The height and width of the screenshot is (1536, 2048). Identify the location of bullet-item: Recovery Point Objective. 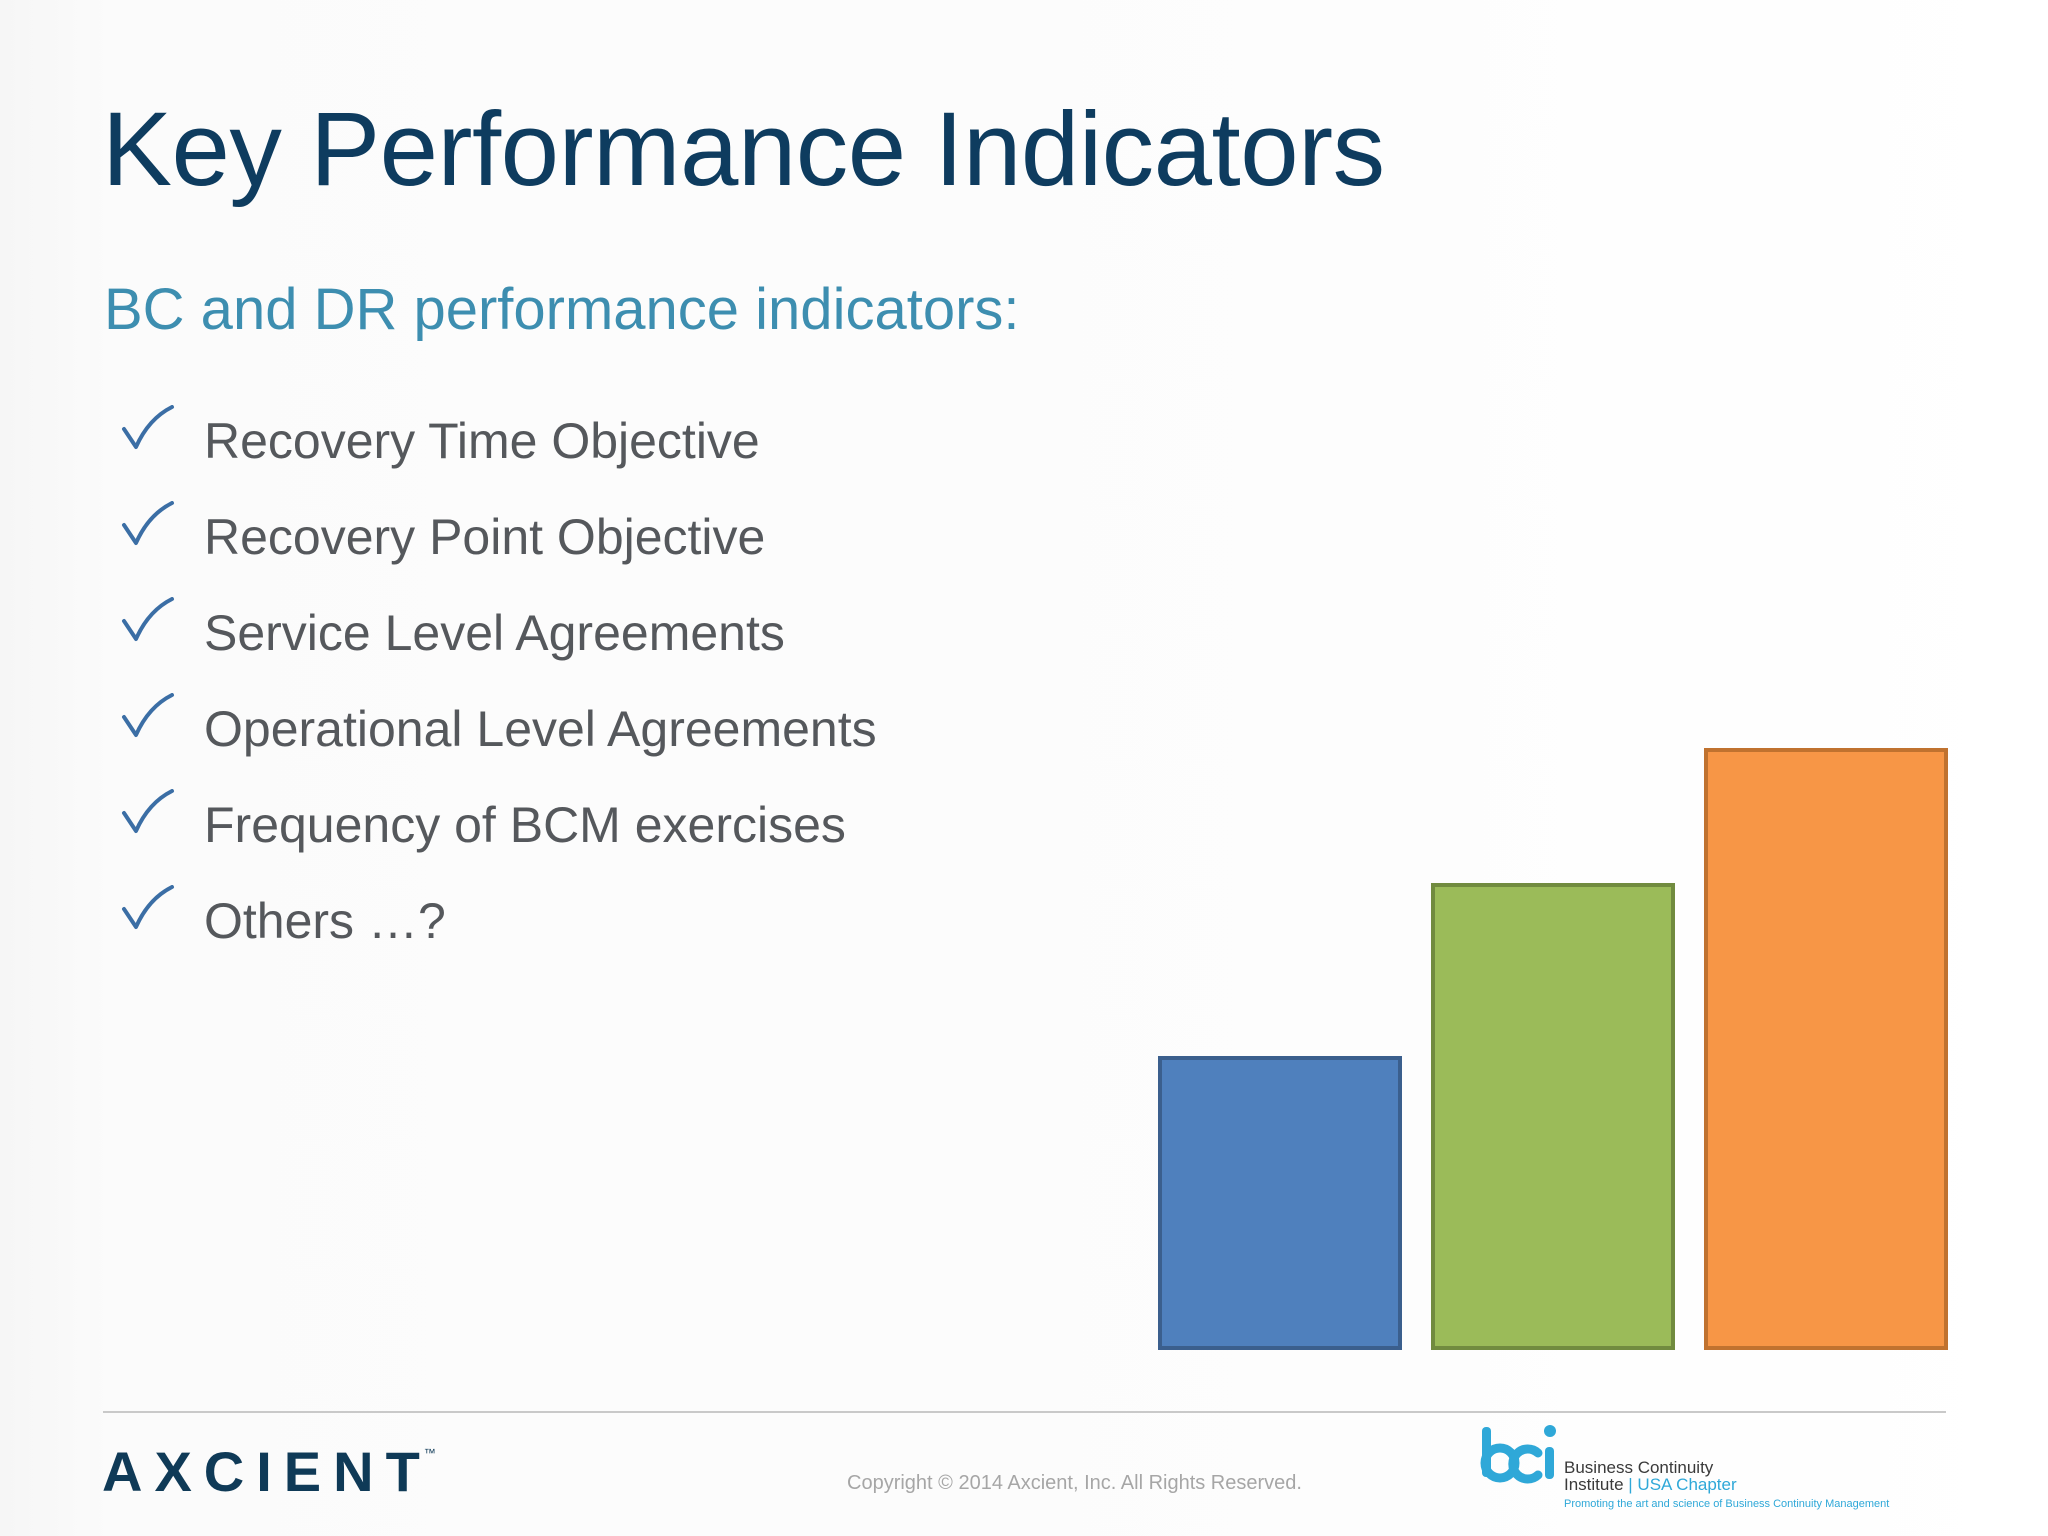
(498, 549).